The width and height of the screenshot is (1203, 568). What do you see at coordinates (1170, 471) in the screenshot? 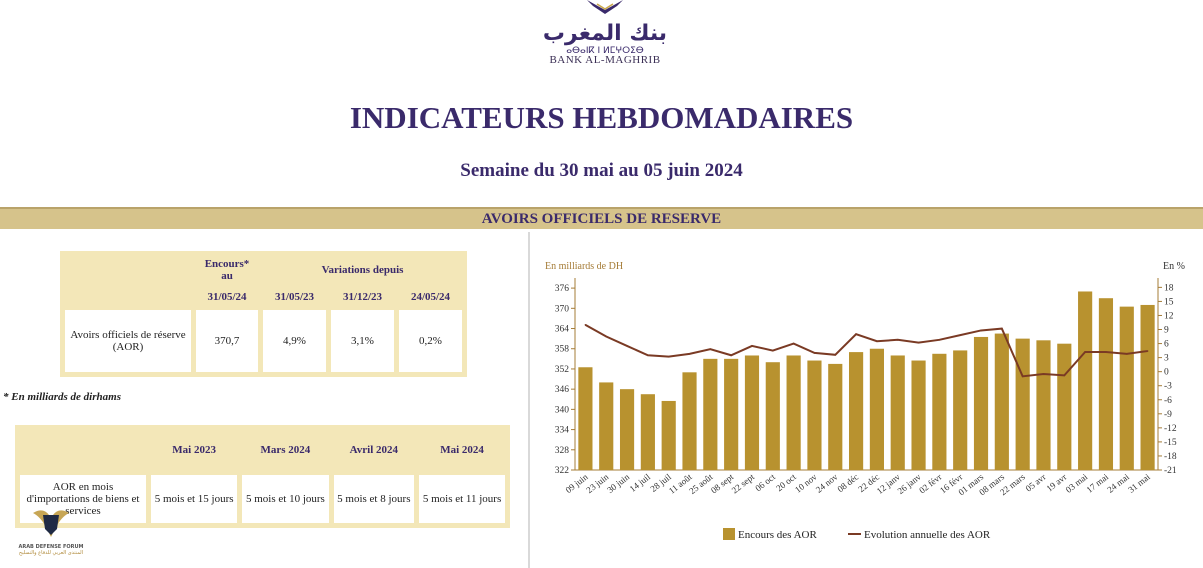
I see `right-tick-label: -21` at bounding box center [1170, 471].